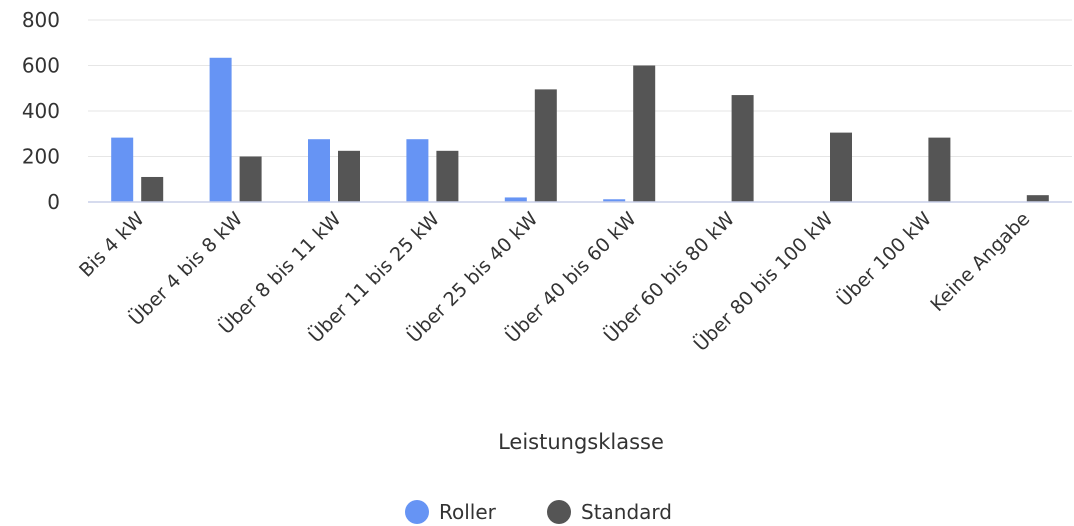 Image resolution: width=1074 pixels, height=526 pixels. What do you see at coordinates (626, 512) in the screenshot?
I see `legend-label-standard: Standard` at bounding box center [626, 512].